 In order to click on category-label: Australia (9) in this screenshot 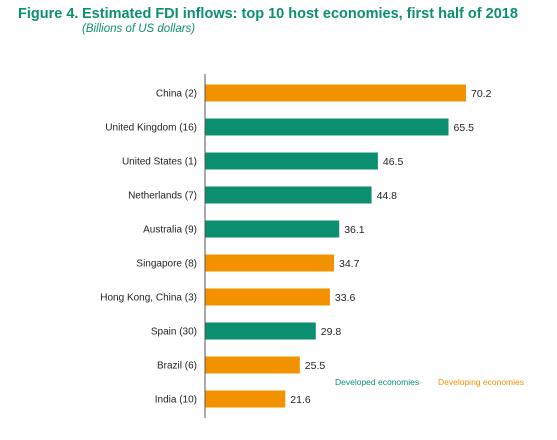, I will do `click(170, 230)`.